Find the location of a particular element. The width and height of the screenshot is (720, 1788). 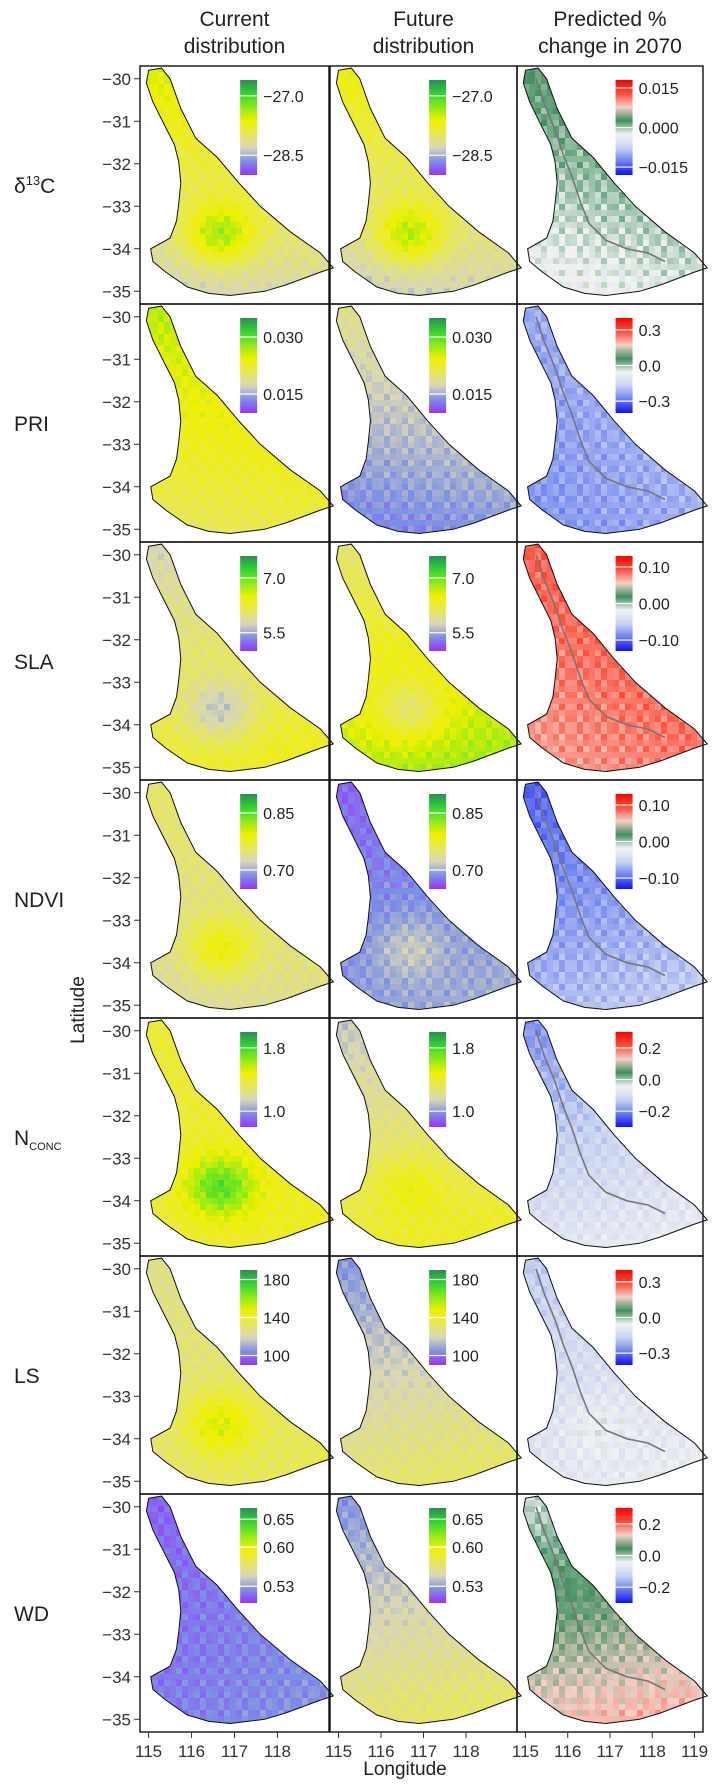

colorbar-label: 0.2 is located at coordinates (650, 1525).